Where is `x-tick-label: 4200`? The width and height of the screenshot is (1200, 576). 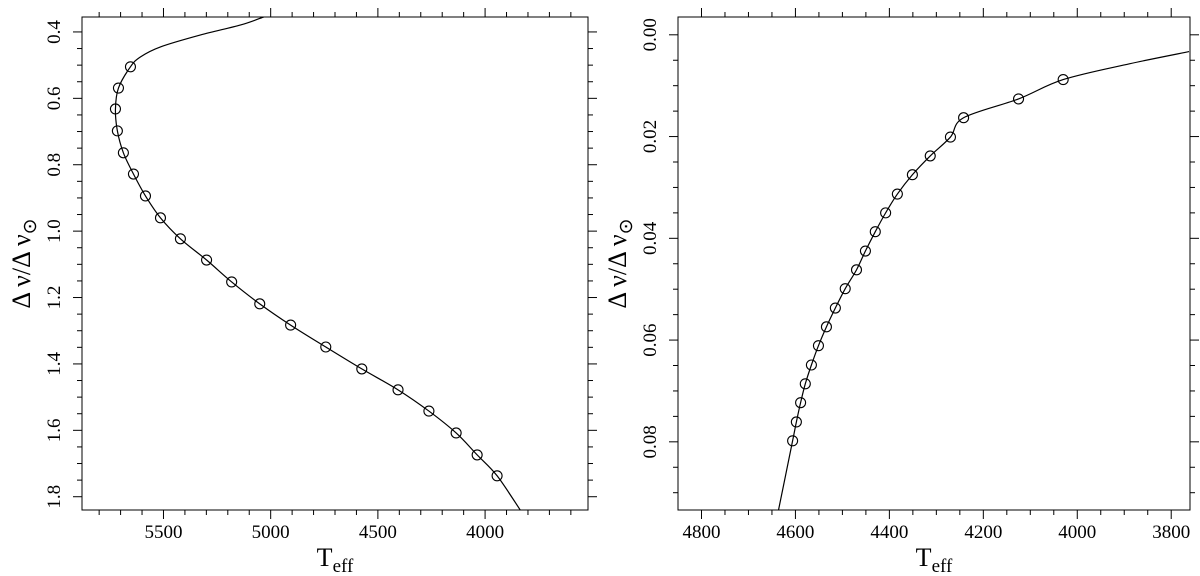 x-tick-label: 4200 is located at coordinates (983, 532).